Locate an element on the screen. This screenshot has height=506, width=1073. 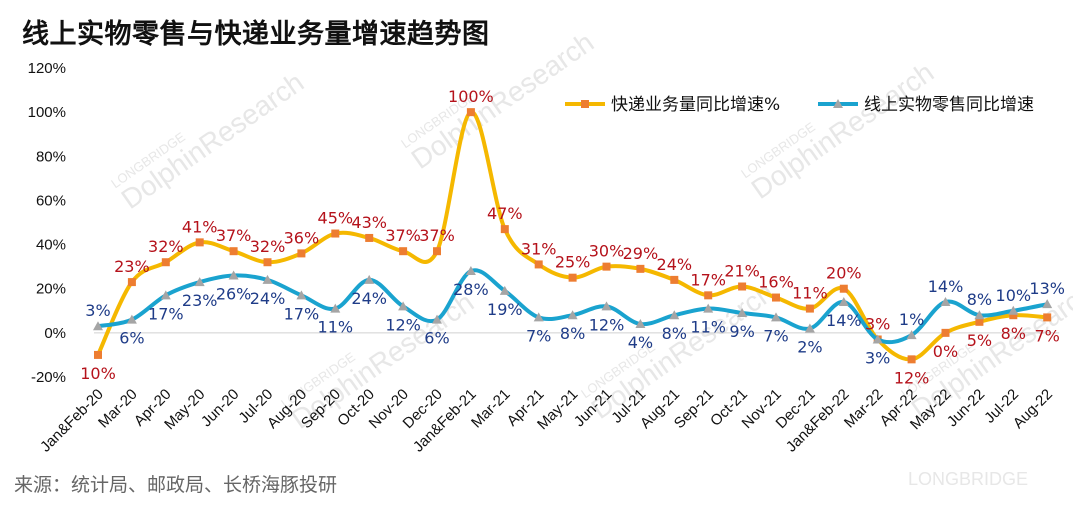
y-tick-label: 40% is located at coordinates (51, 245).